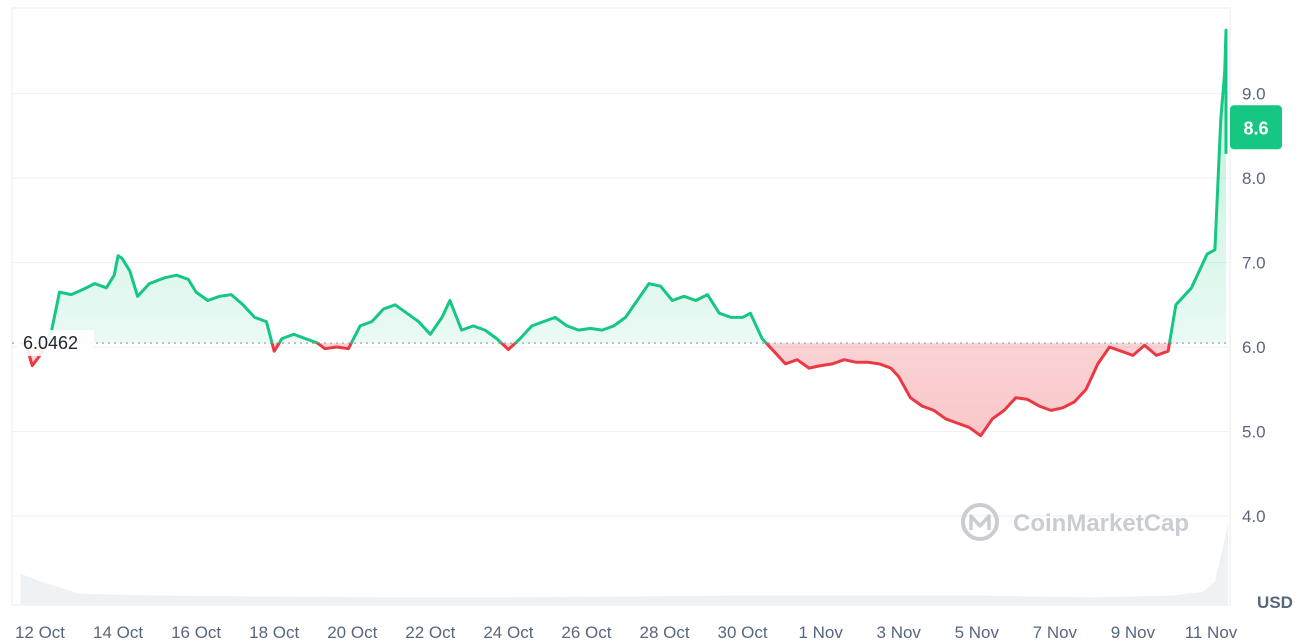 The image size is (1300, 642). I want to click on fill-below-baseline, so click(595, 389).